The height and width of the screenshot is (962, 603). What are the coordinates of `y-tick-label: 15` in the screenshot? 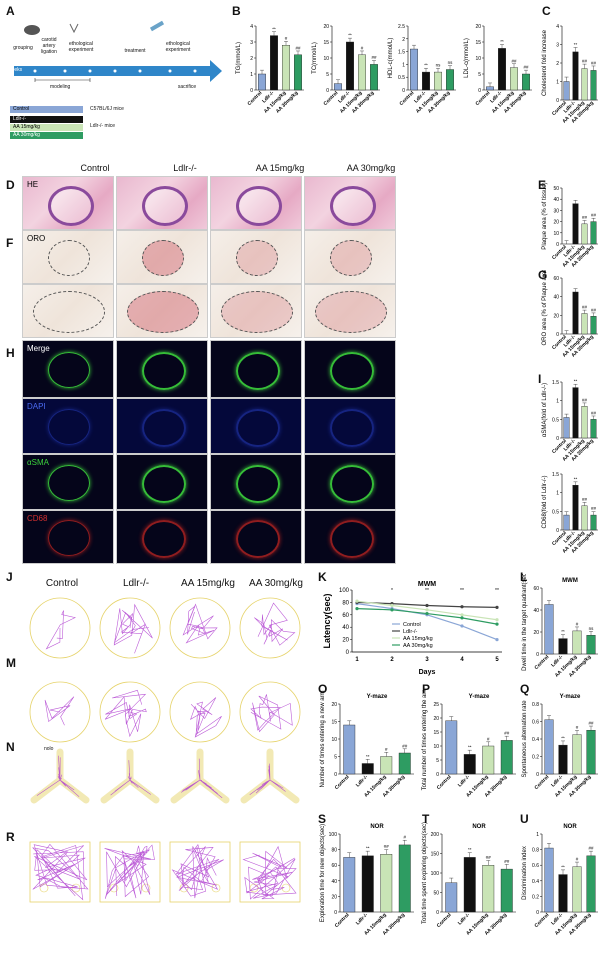 It's located at (478, 43).